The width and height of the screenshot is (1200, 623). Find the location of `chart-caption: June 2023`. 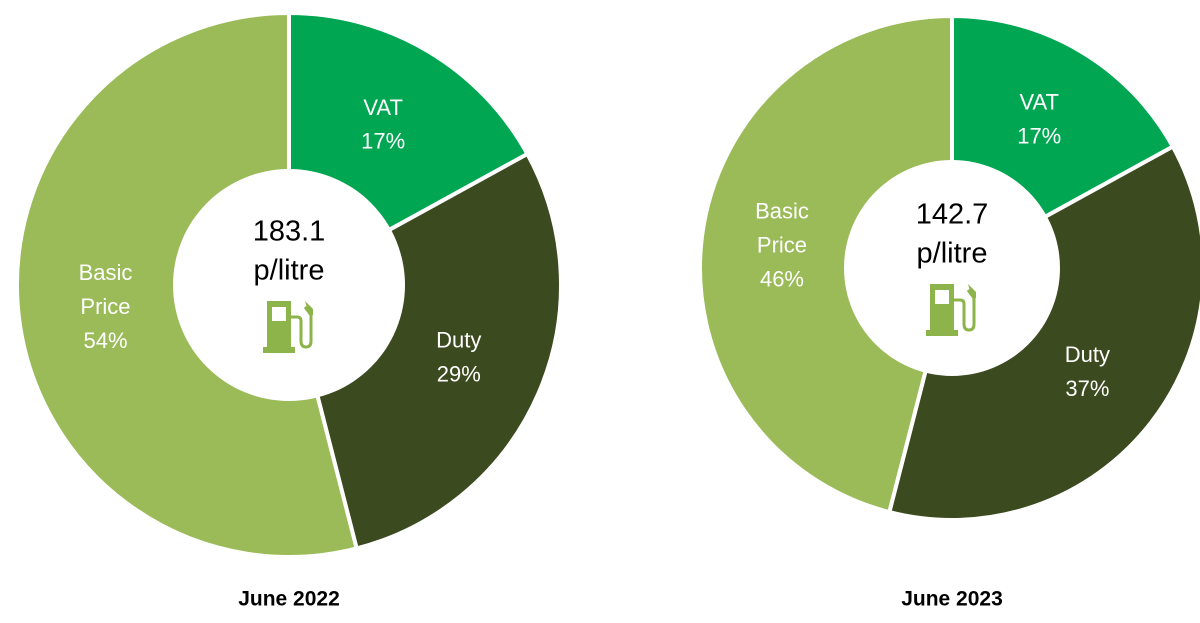

chart-caption: June 2023 is located at coordinates (952, 599).